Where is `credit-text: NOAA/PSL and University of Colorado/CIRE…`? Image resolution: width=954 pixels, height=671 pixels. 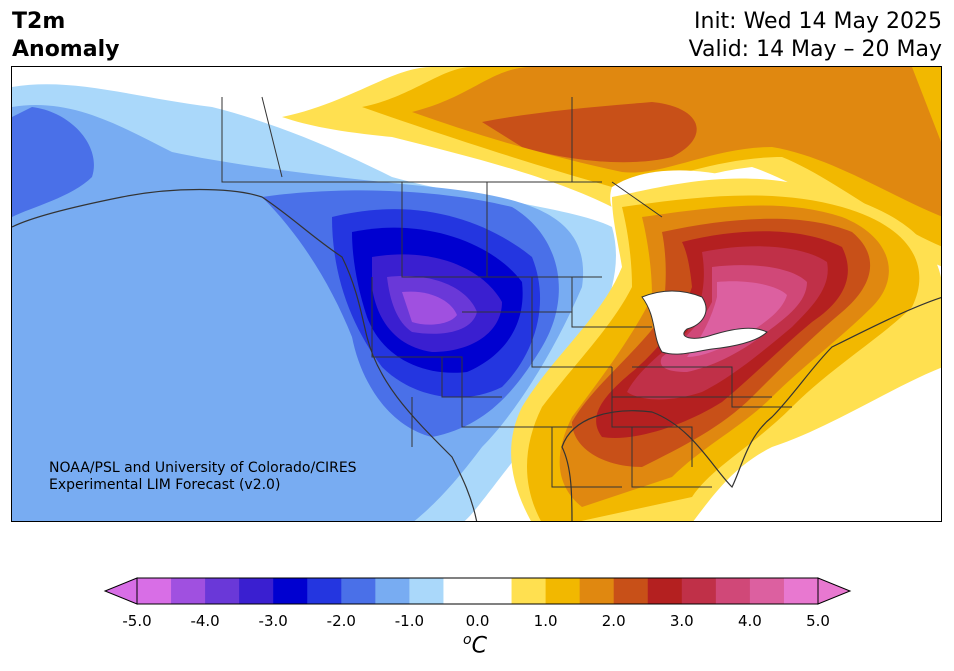
credit-text: NOAA/PSL and University of Colorado/CIRE… is located at coordinates (203, 477).